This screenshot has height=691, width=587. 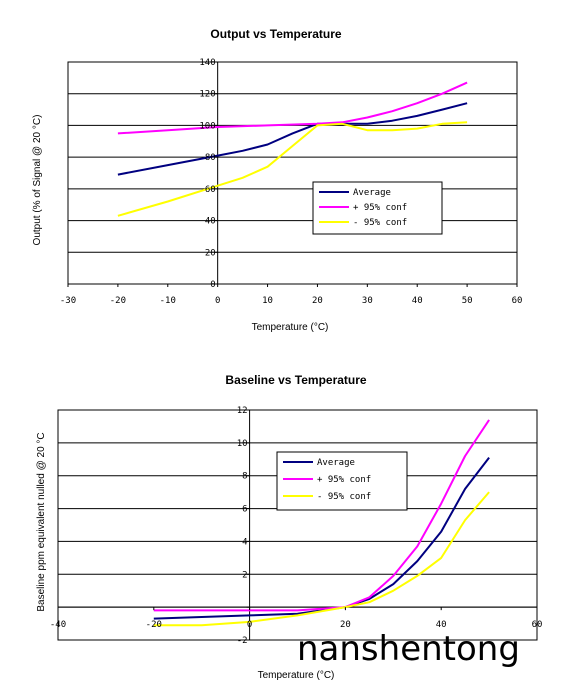 What do you see at coordinates (242, 411) in the screenshot?
I see `y-tick-label: 12` at bounding box center [242, 411].